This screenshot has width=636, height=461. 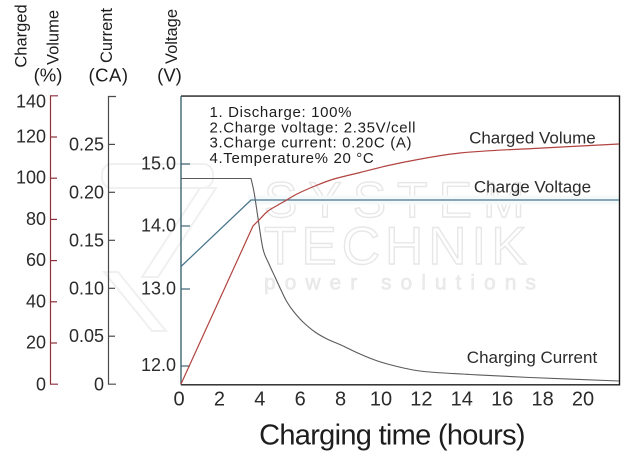 I want to click on svg-text: 16, so click(x=502, y=400).